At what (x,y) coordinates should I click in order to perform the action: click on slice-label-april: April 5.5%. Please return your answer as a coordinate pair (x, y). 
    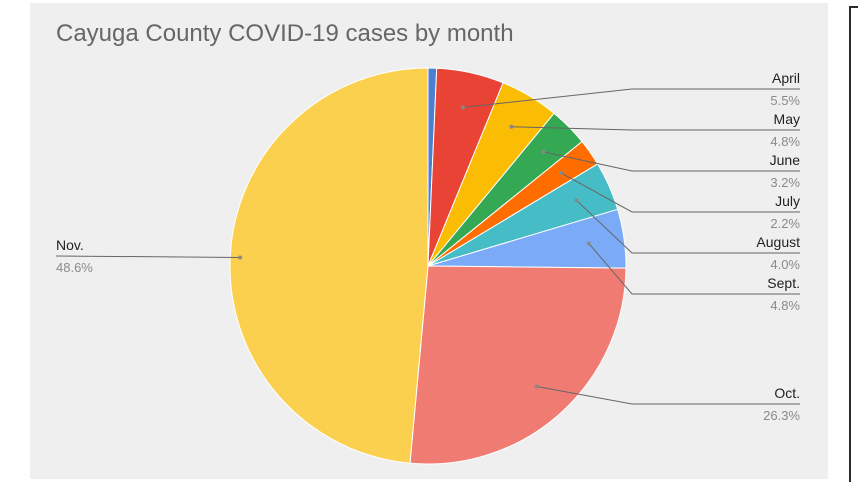
    Looking at the image, I should click on (630, 90).